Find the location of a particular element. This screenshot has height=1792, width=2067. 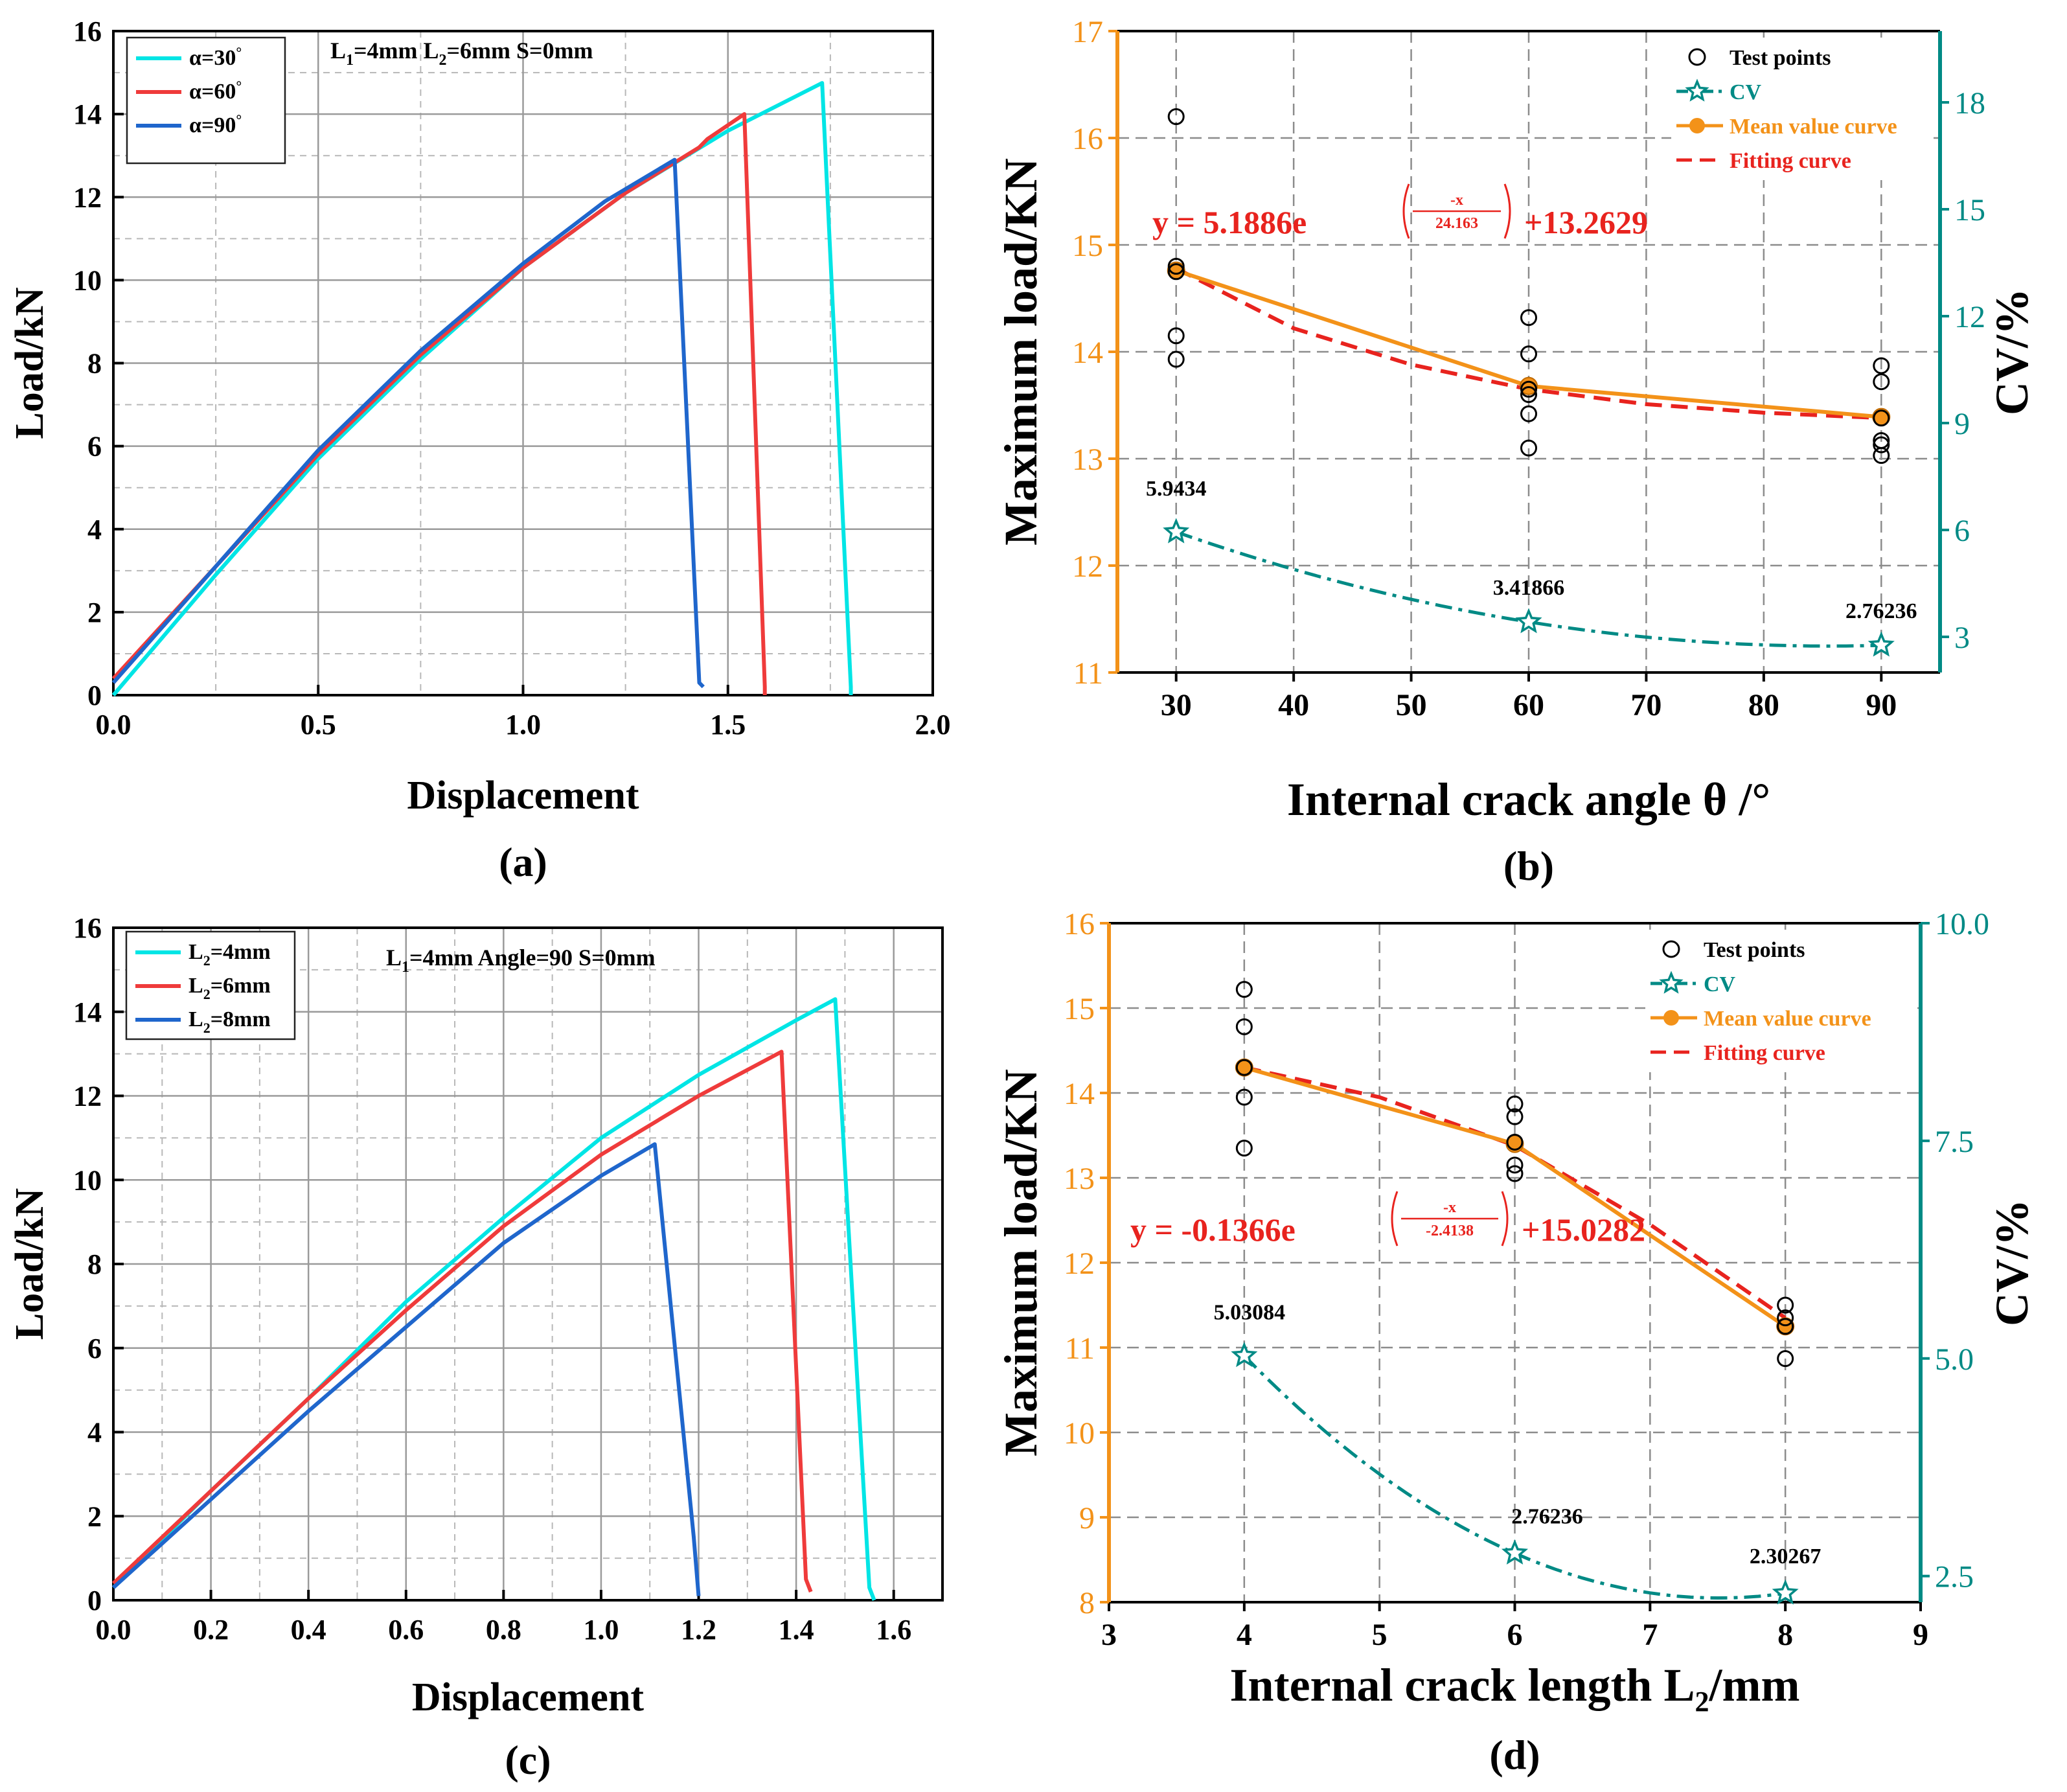

x-tick-label: 4 is located at coordinates (1244, 1635).